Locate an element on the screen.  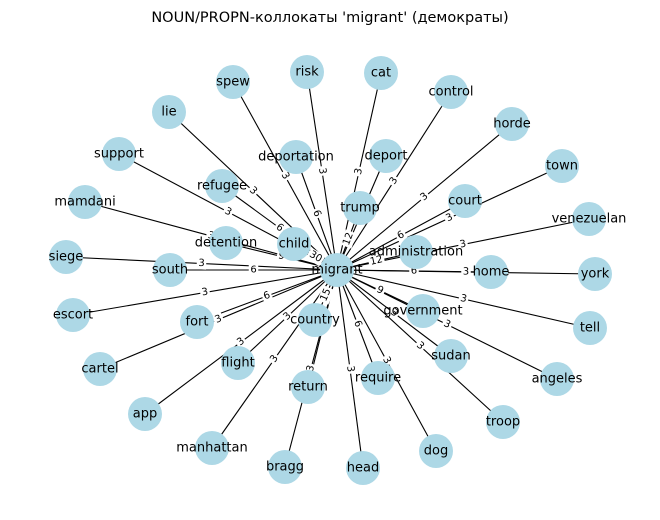
node-horde: horde is located at coordinates (512, 124).